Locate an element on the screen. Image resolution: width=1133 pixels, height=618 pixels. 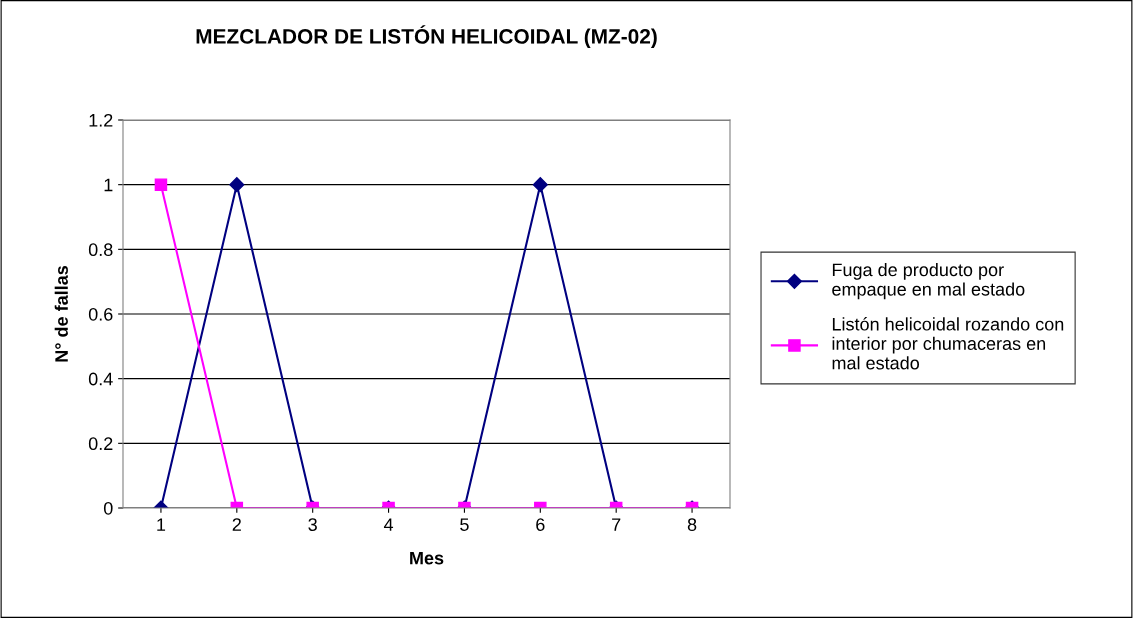
chart-title: MEZCLADOR DE LISTÓN HELICOIDAL (MZ-02) is located at coordinates (426, 36).